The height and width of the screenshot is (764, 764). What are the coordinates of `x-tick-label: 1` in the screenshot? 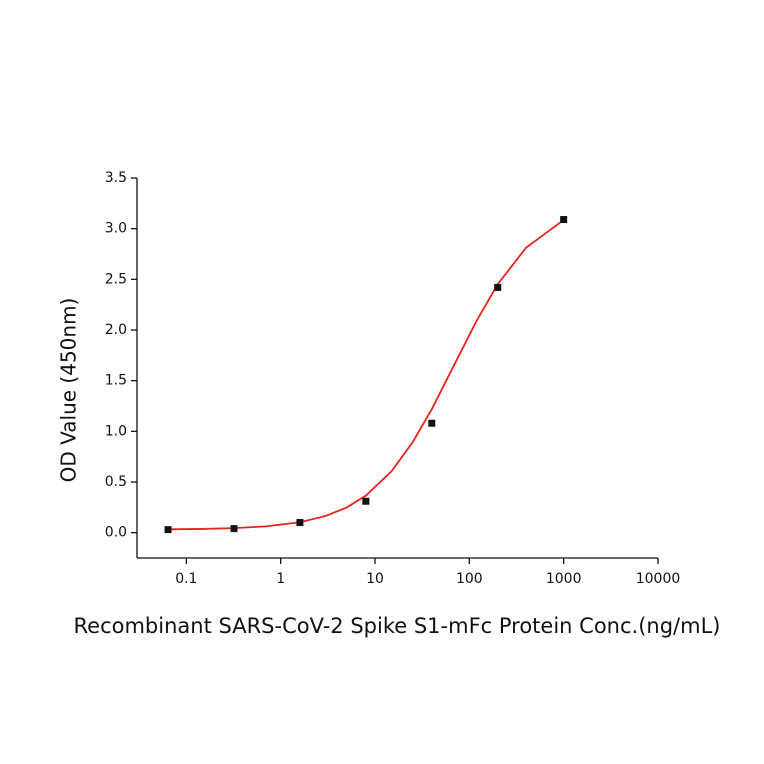 It's located at (280, 579).